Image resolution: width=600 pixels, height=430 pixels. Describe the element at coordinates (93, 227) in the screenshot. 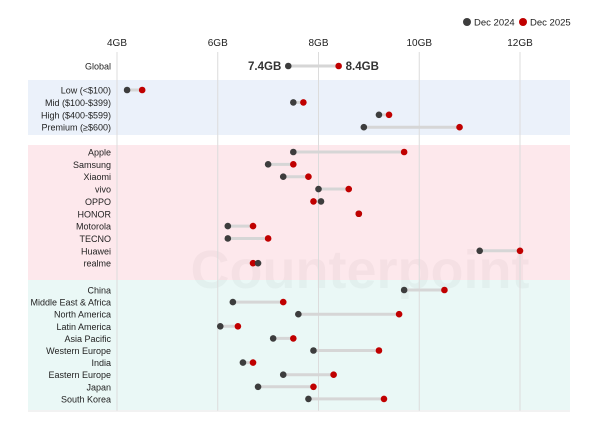

I see `row-label: Motorola` at that location.